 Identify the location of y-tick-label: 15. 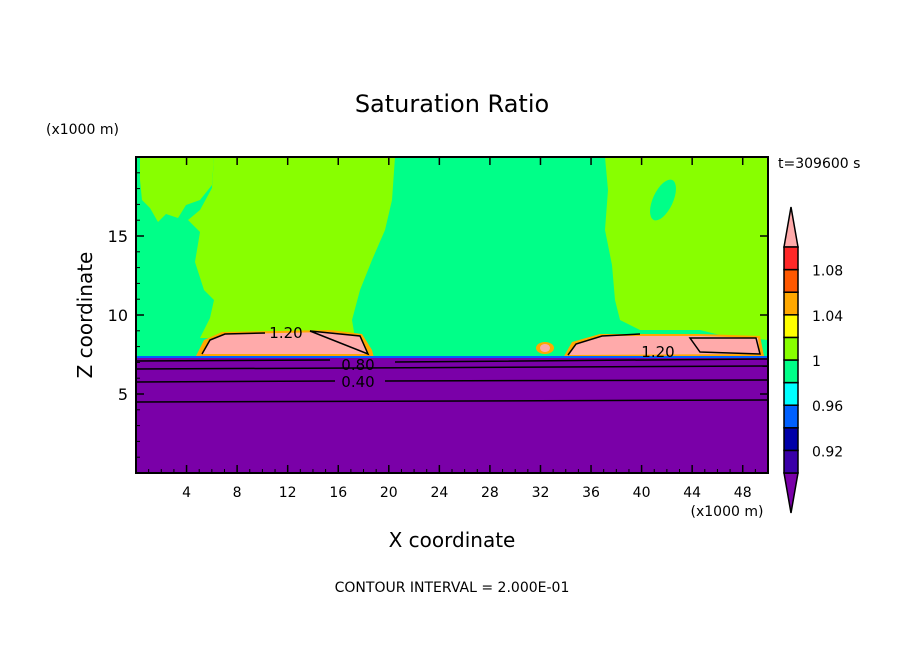
(118, 236).